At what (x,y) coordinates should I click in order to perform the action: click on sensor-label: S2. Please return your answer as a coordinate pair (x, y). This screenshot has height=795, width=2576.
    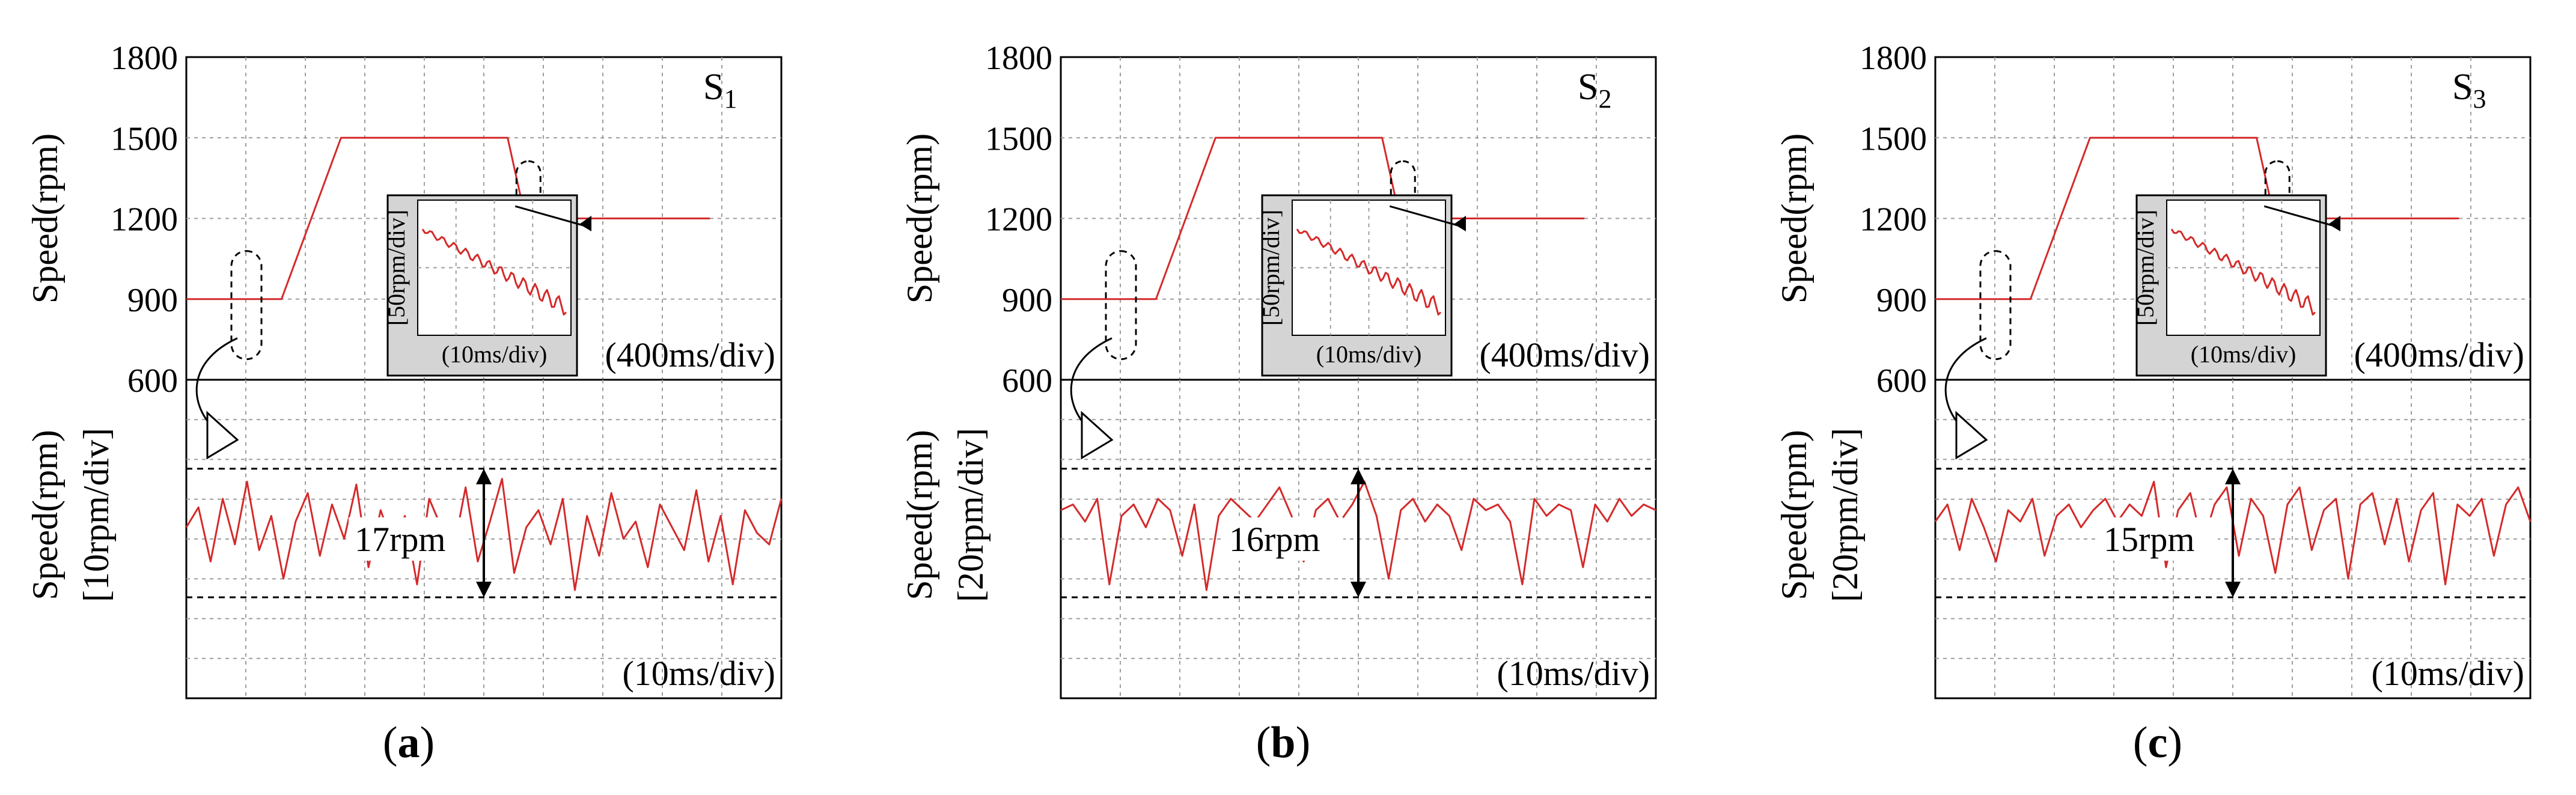
    Looking at the image, I should click on (1594, 91).